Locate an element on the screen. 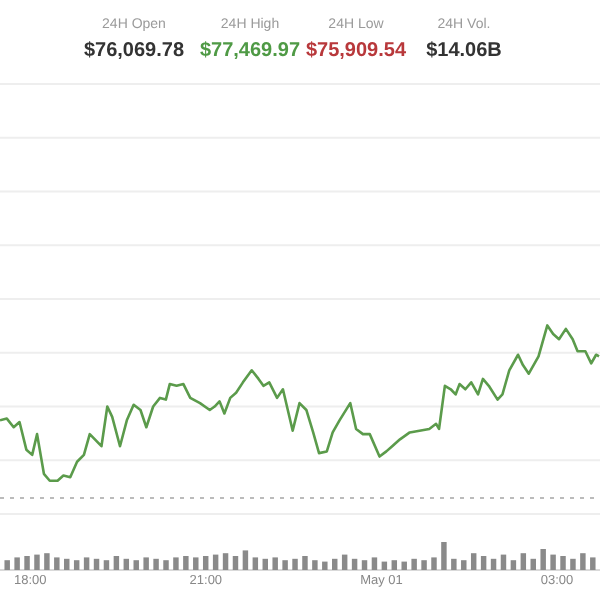 The width and height of the screenshot is (600, 600). text: $77,469.97 is located at coordinates (250, 51).